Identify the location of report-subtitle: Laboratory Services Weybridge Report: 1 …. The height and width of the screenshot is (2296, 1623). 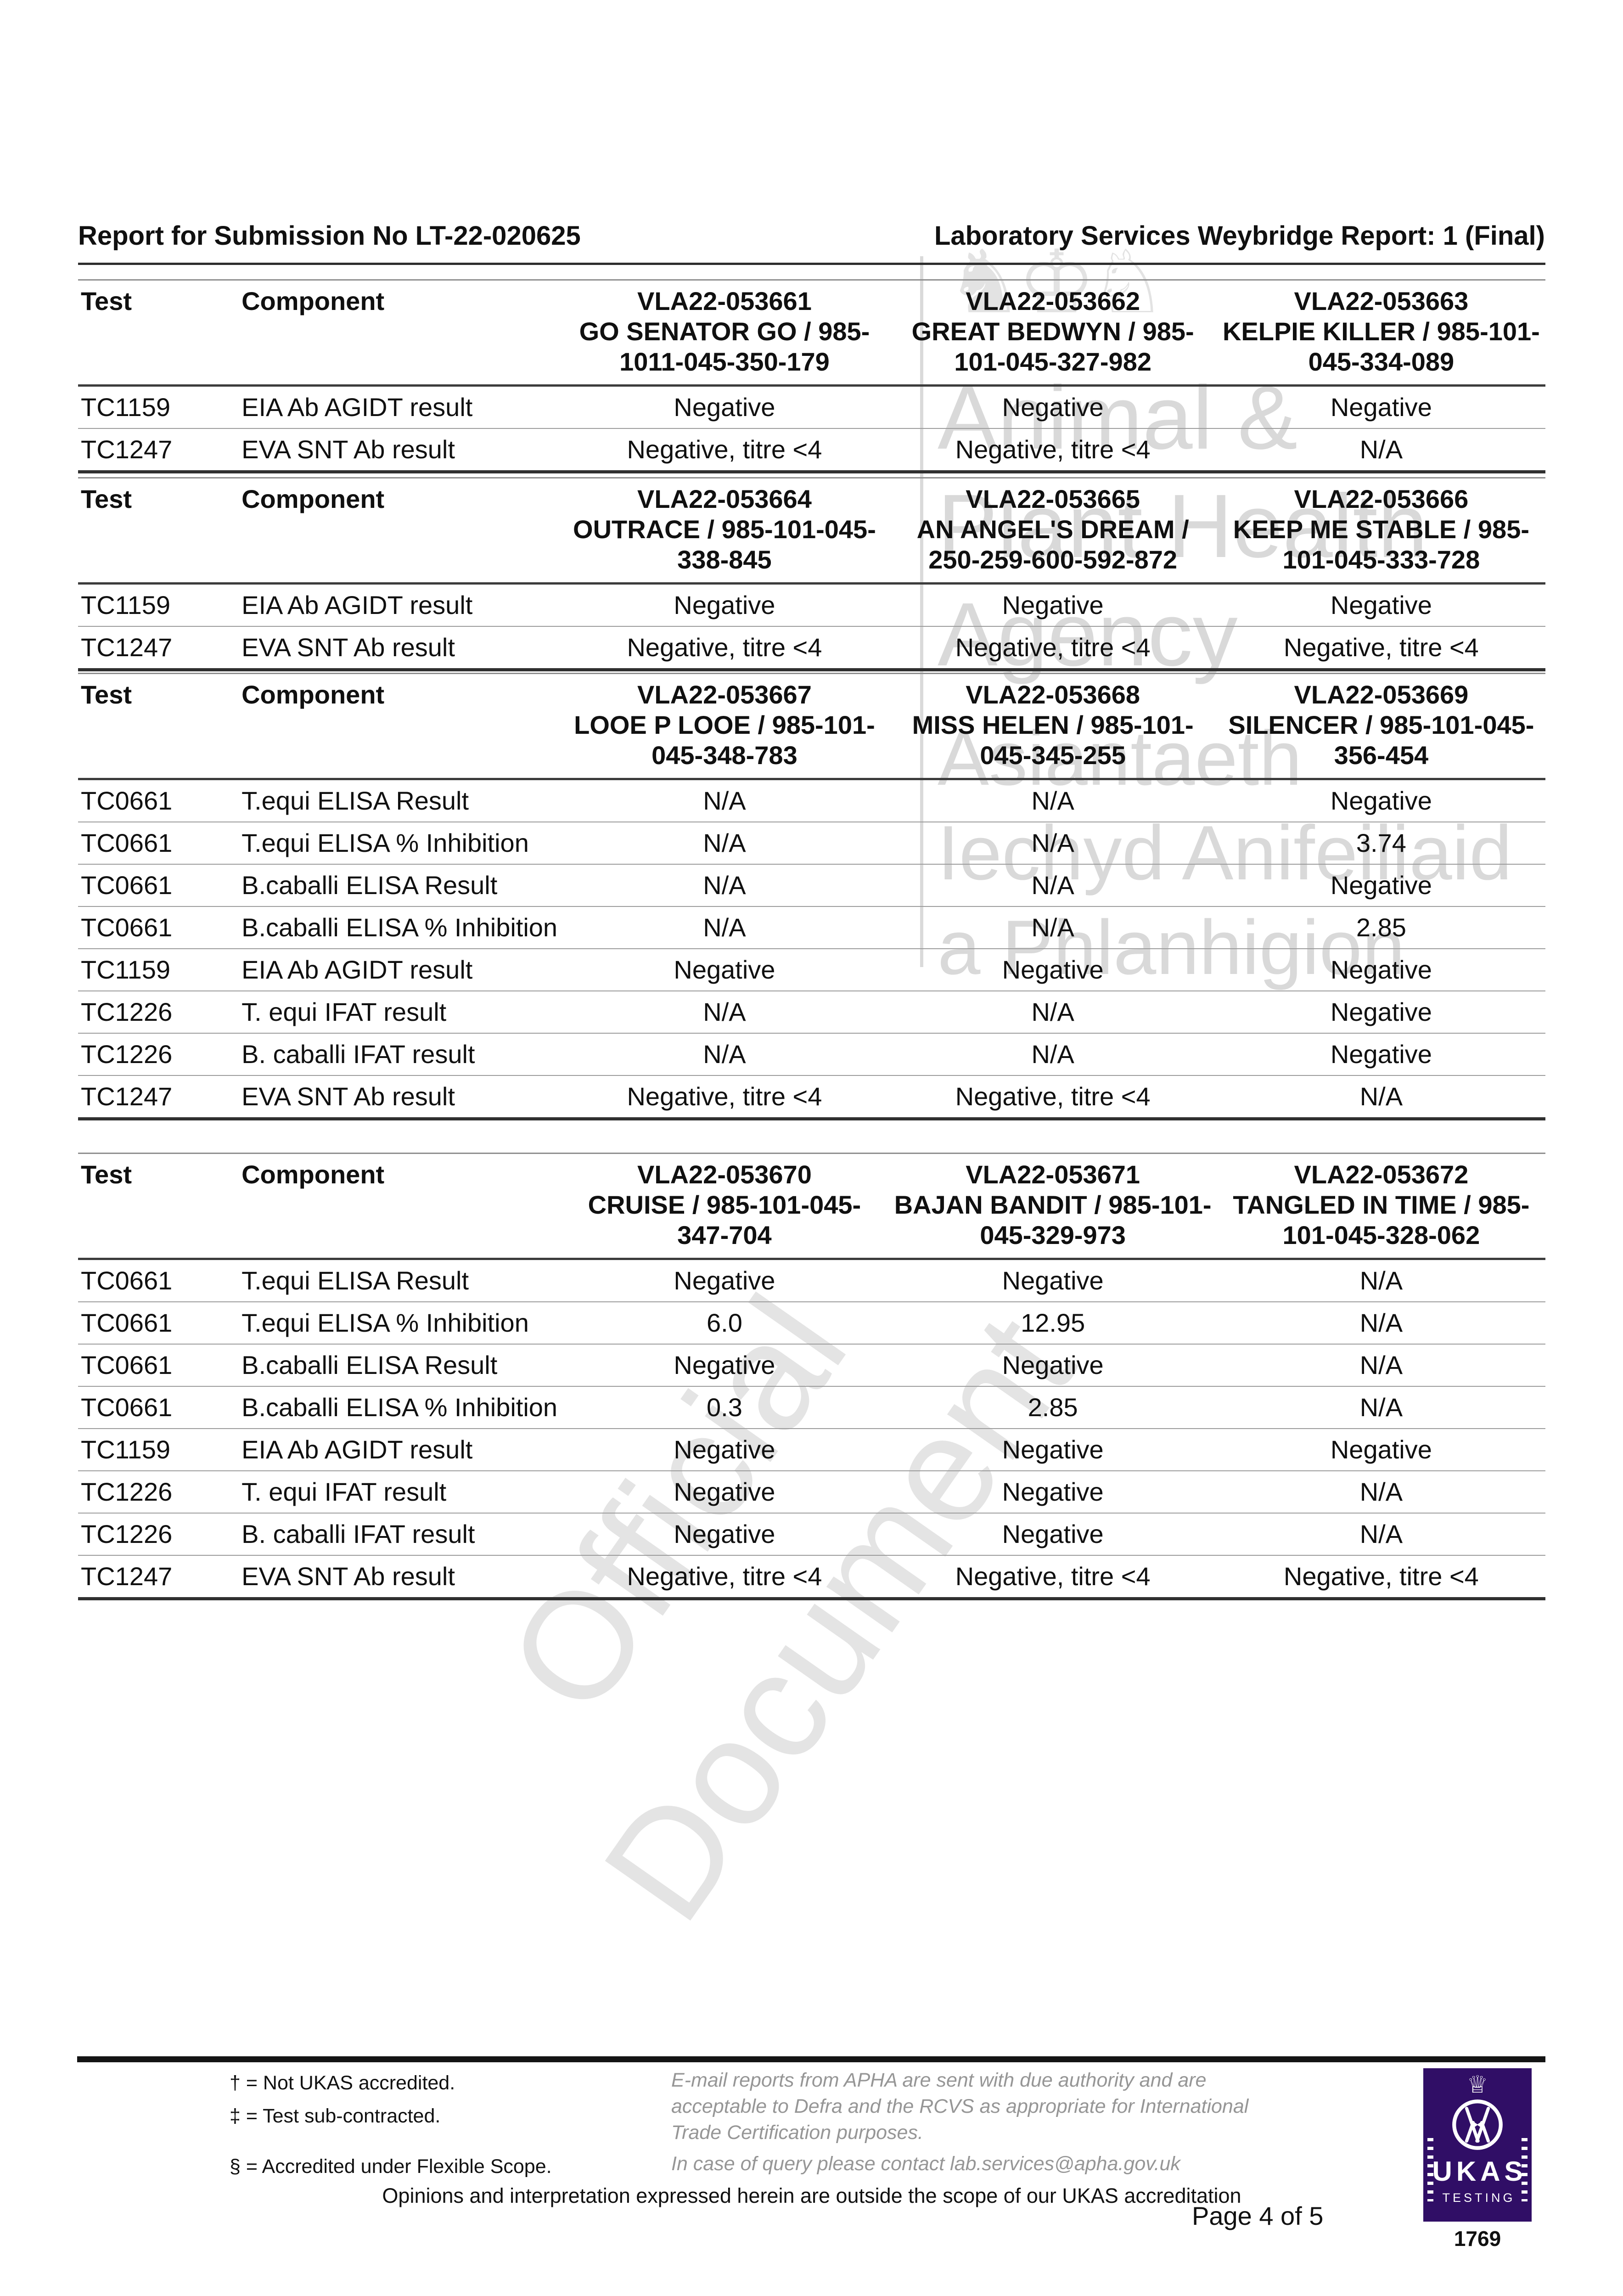
(1239, 236).